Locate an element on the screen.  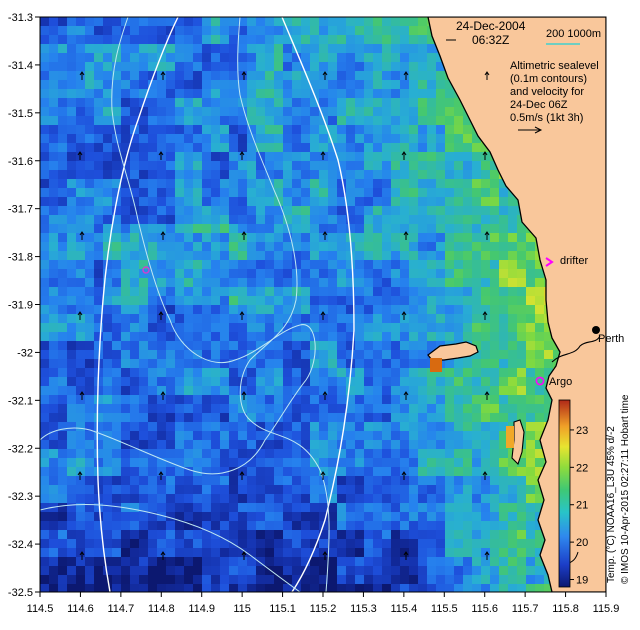
legend-line-2: and velocity for is located at coordinates (547, 92).